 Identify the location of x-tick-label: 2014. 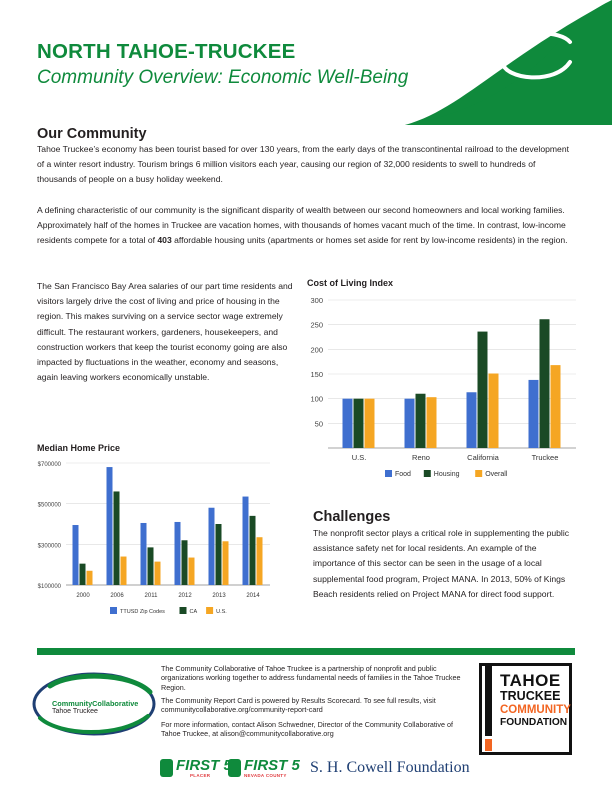
(253, 596).